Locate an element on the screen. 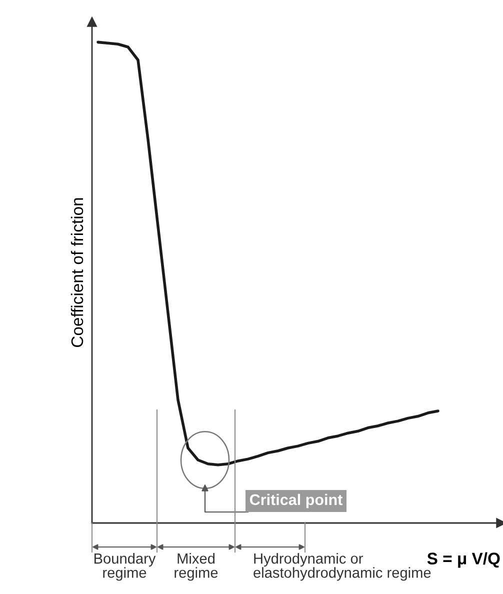  text: Boundary regime is located at coordinates (125, 567).